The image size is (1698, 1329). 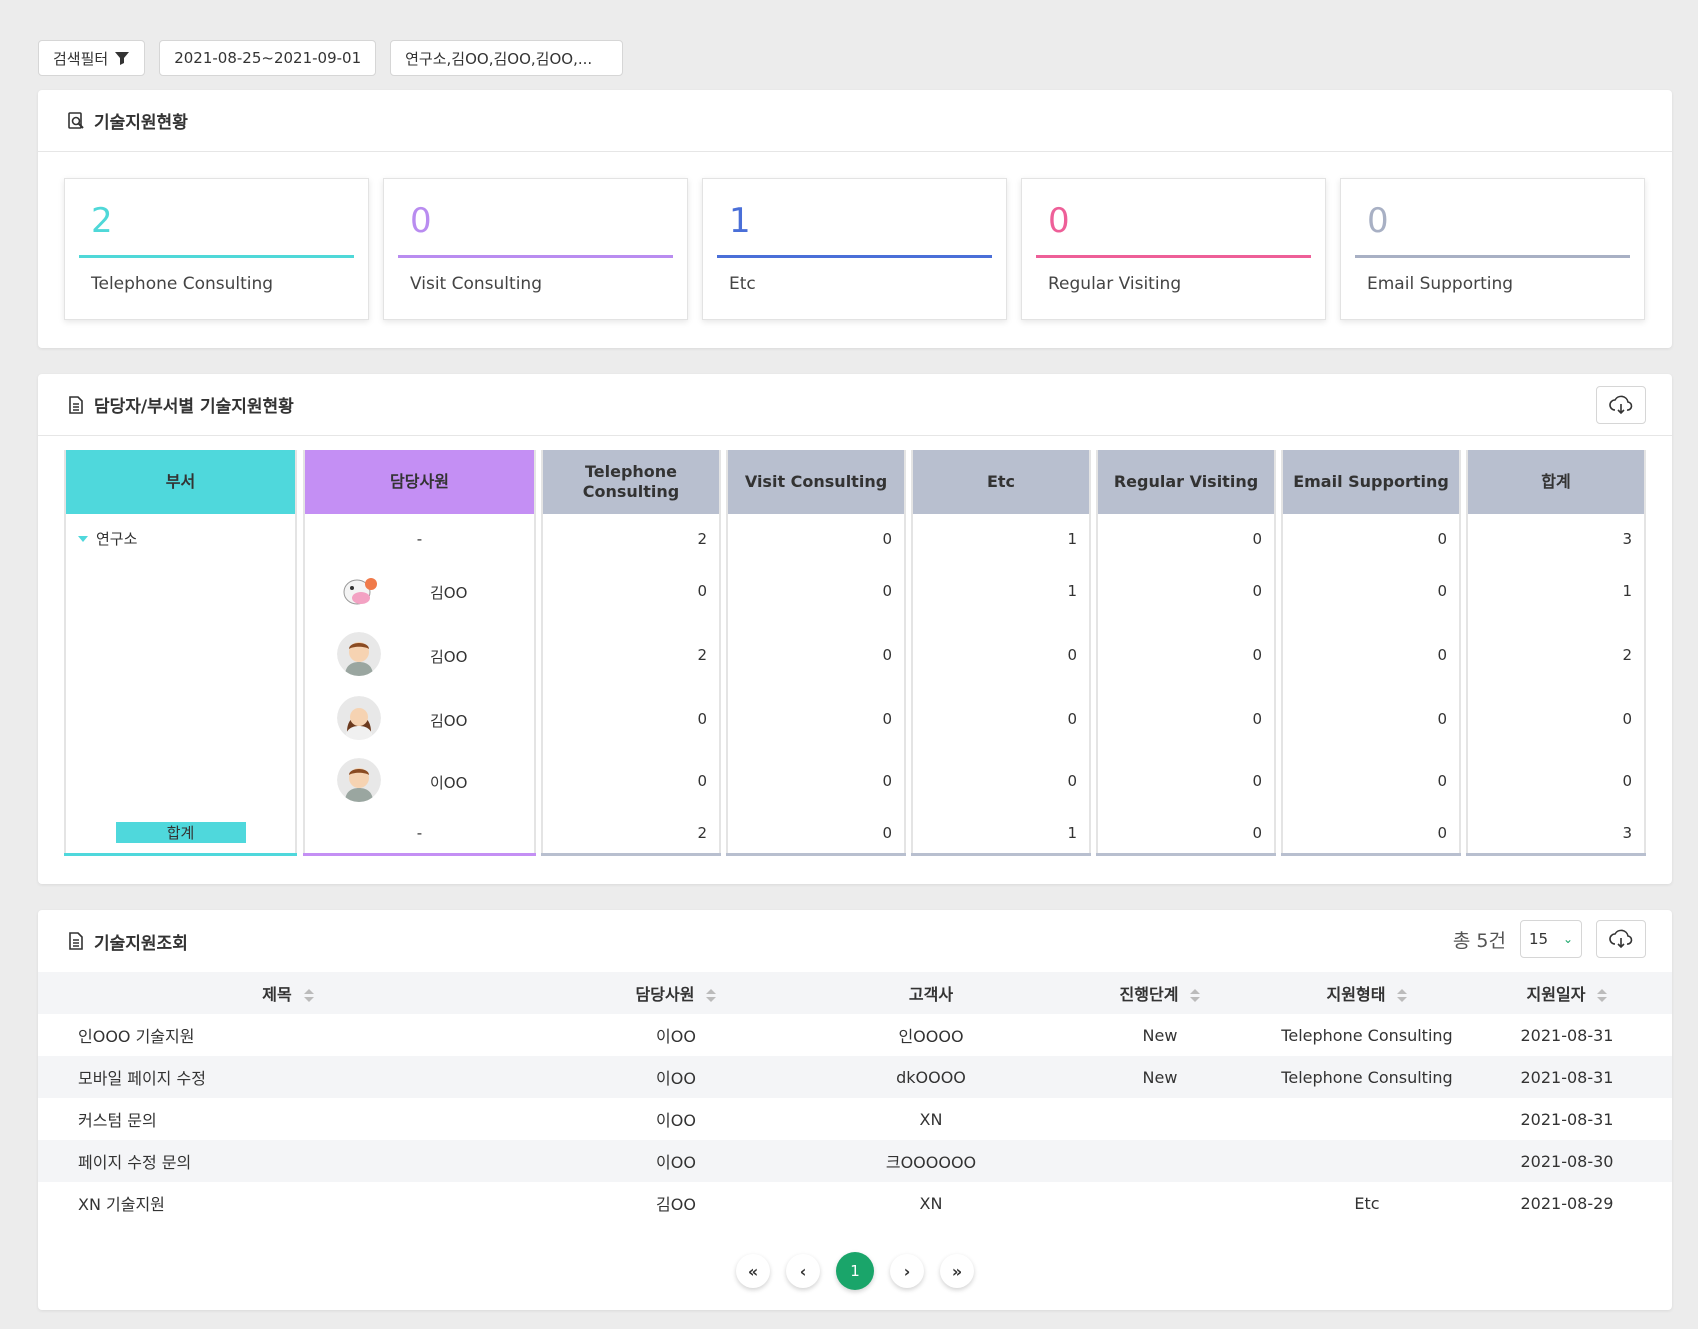 What do you see at coordinates (631, 653) in the screenshot?
I see `tel-column: Telephone Consulting 2 0 2 0 0 2` at bounding box center [631, 653].